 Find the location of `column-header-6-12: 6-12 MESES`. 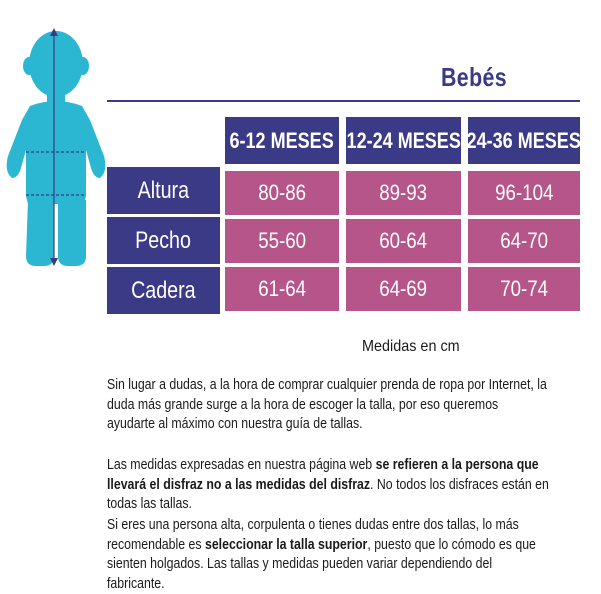

column-header-6-12: 6-12 MESES is located at coordinates (282, 140).